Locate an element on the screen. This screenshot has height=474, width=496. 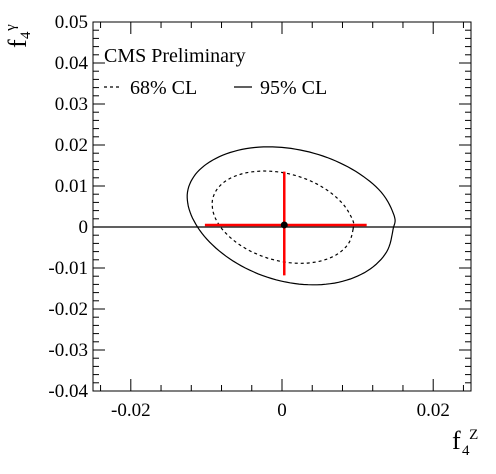
x-axis-title-main: f is located at coordinates (456, 440).